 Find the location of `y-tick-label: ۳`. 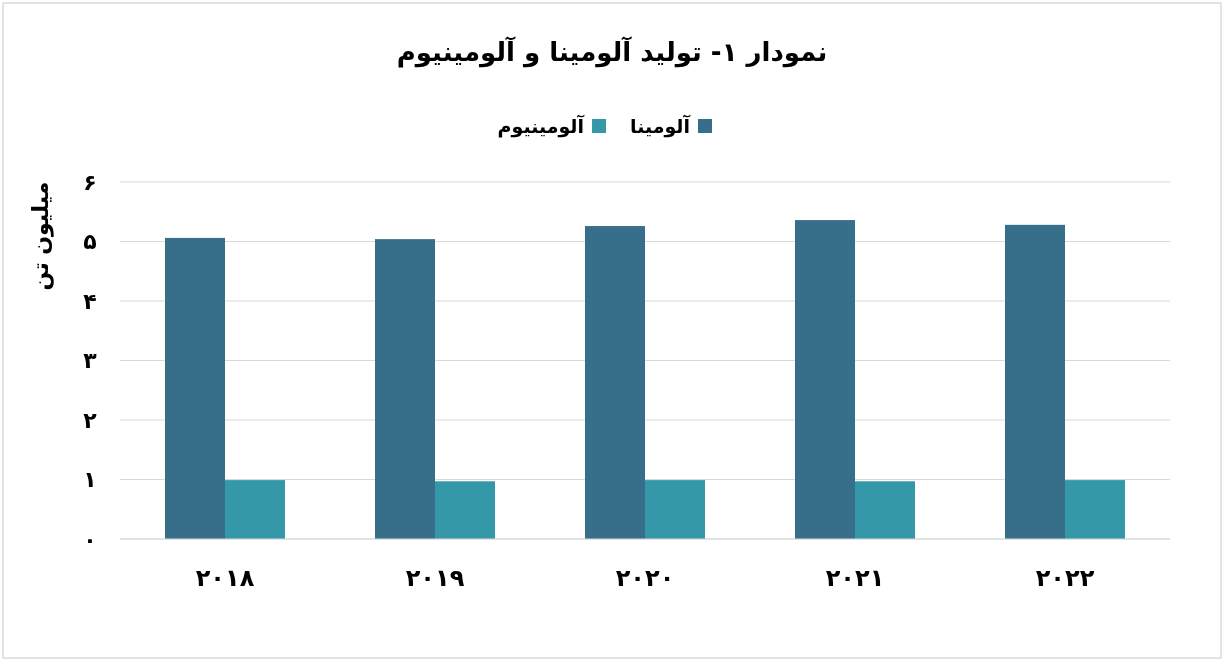

y-tick-label: ۳ is located at coordinates (90, 360).